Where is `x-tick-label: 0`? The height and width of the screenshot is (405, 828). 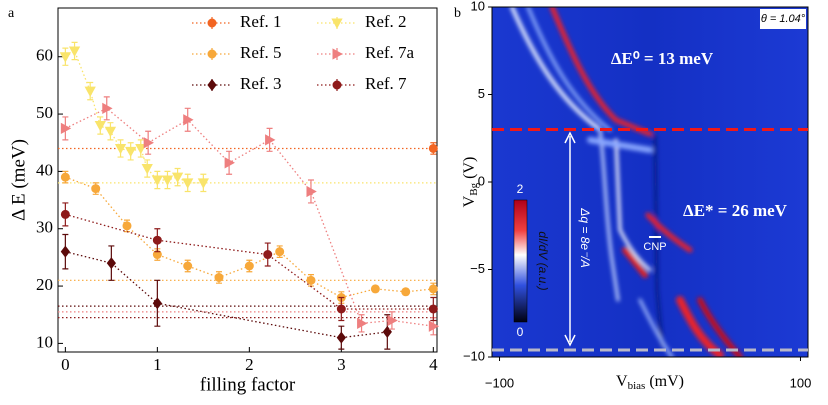
x-tick-label: 0 is located at coordinates (65, 364).